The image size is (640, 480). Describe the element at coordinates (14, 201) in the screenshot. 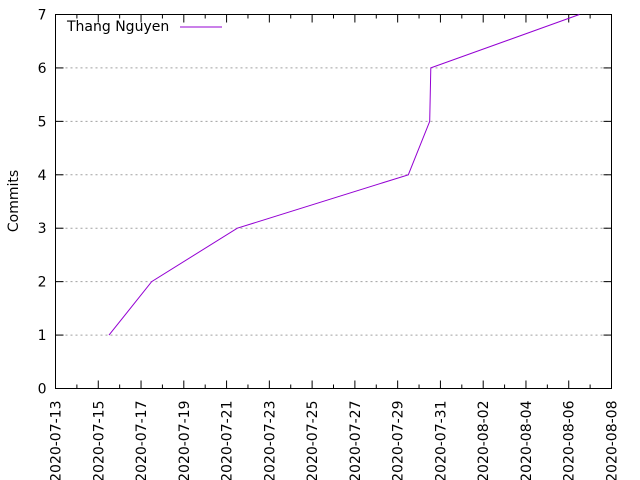

I see `y-axis-title: Commits` at that location.